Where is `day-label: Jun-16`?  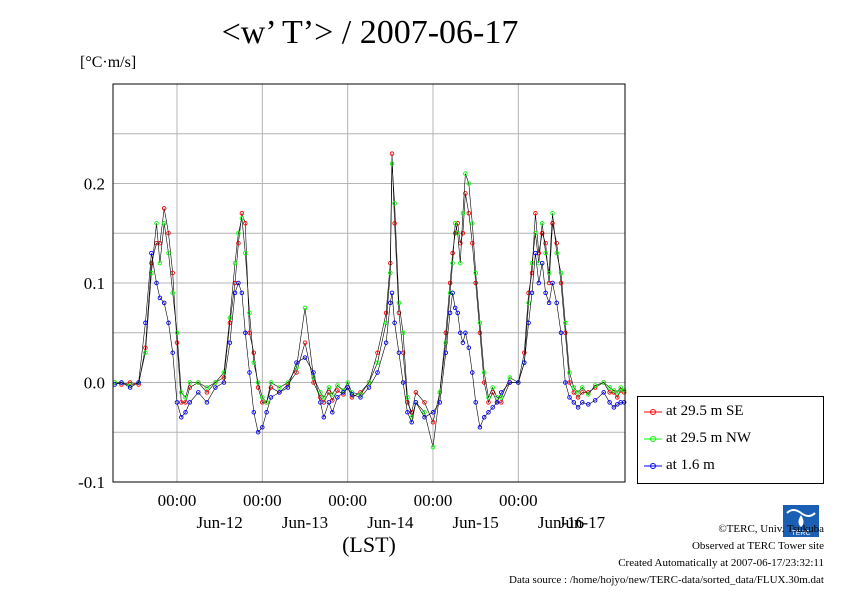
day-label: Jun-16 is located at coordinates (561, 522).